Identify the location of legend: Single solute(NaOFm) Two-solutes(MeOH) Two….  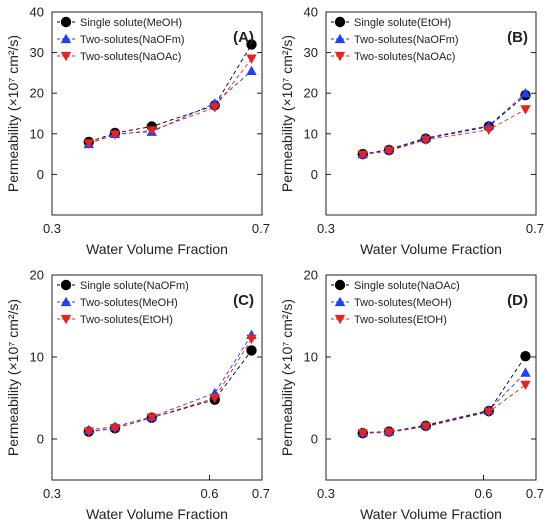
(123, 302).